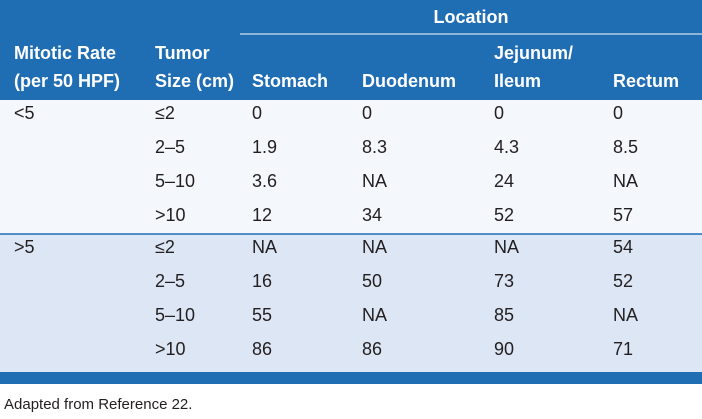  What do you see at coordinates (646, 81) in the screenshot?
I see `column-header: Rectum` at bounding box center [646, 81].